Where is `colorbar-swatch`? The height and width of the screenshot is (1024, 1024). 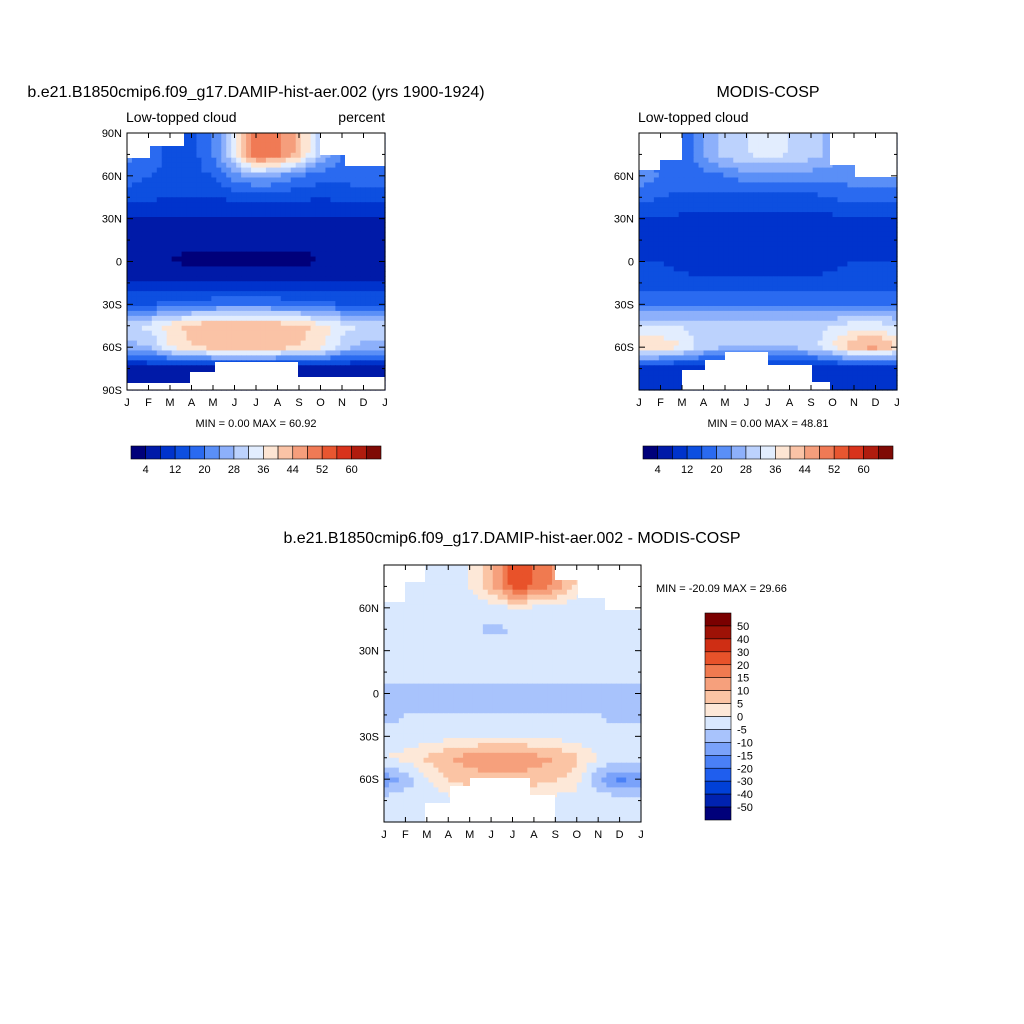
colorbar-swatch is located at coordinates (153, 452).